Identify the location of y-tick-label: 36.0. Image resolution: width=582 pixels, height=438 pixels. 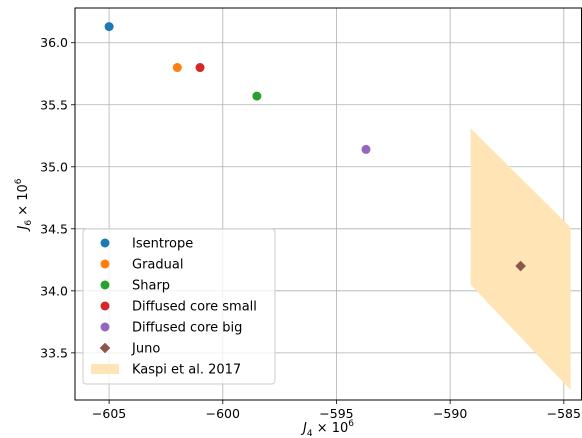
(54, 42).